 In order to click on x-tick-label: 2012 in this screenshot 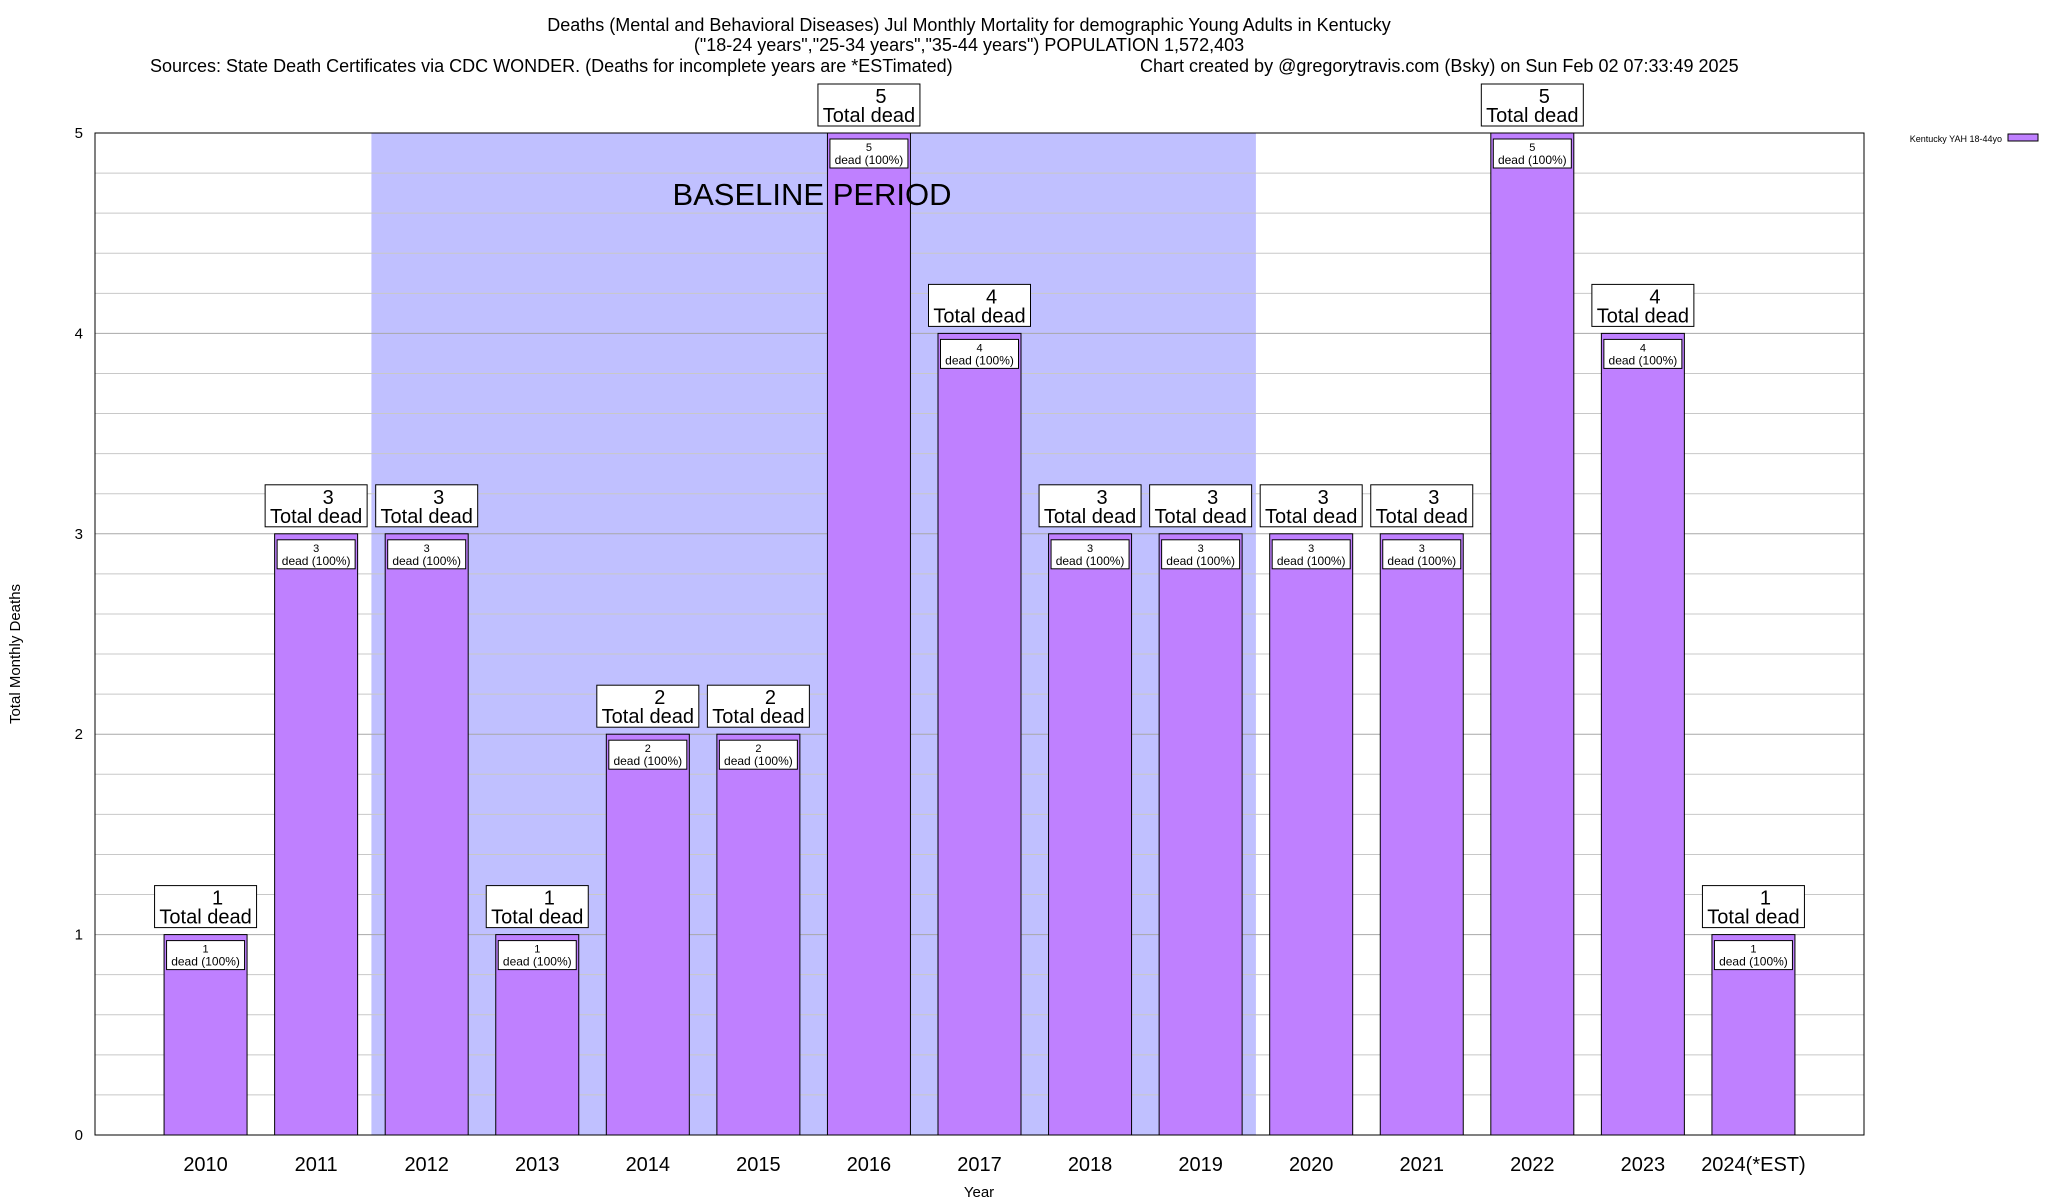, I will do `click(426, 1165)`.